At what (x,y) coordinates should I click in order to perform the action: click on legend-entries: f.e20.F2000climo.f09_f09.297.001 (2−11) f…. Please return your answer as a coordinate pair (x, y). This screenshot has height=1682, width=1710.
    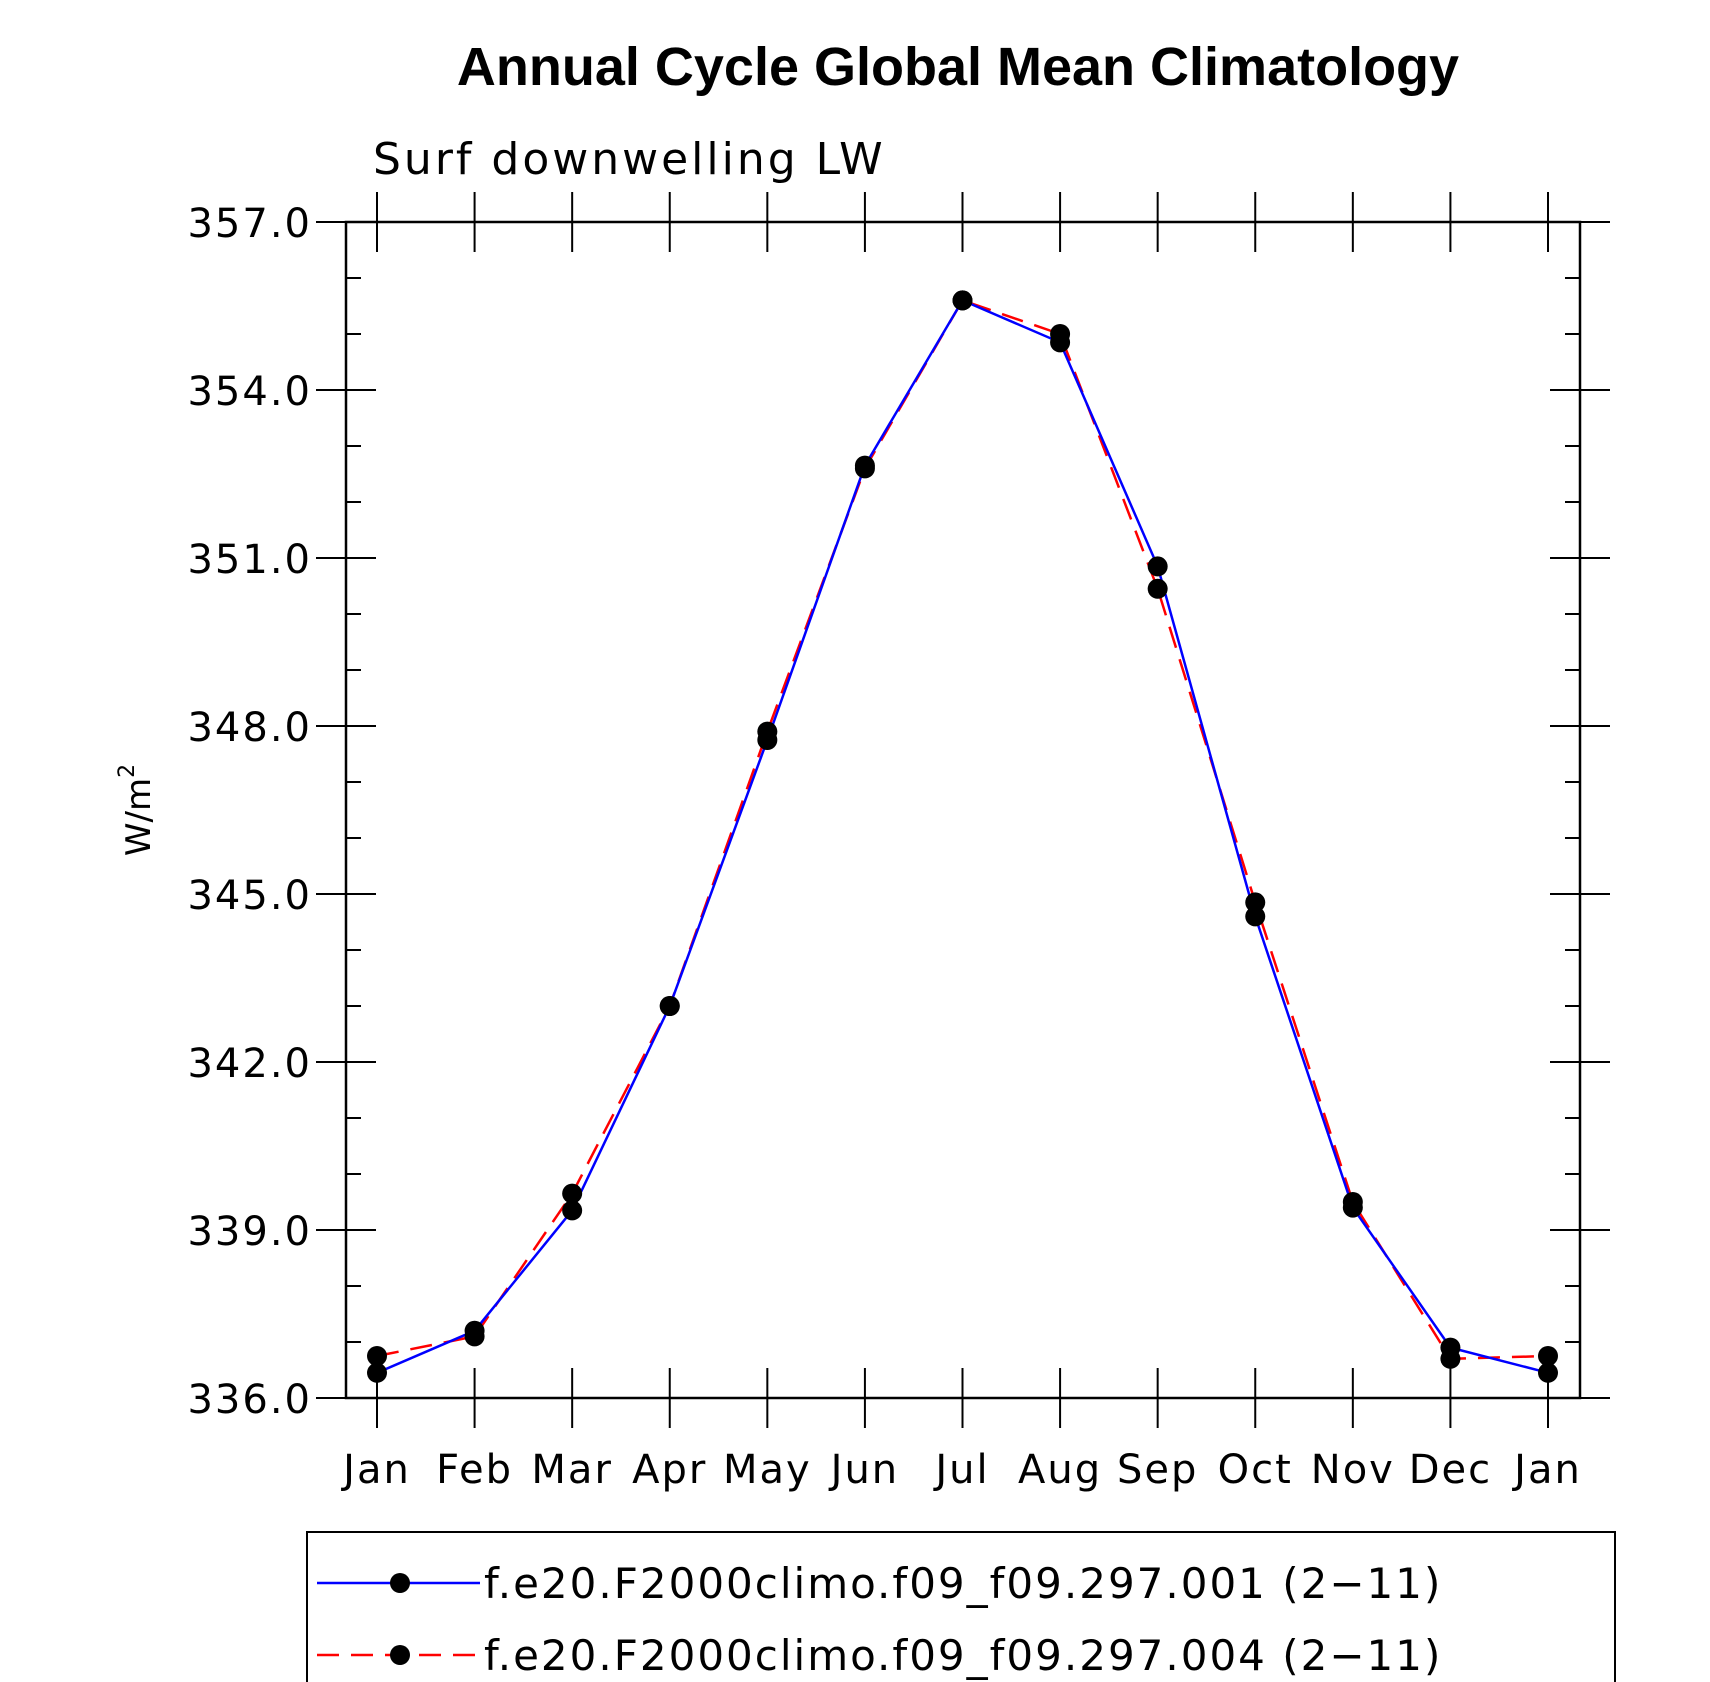
    Looking at the image, I should click on (879, 1619).